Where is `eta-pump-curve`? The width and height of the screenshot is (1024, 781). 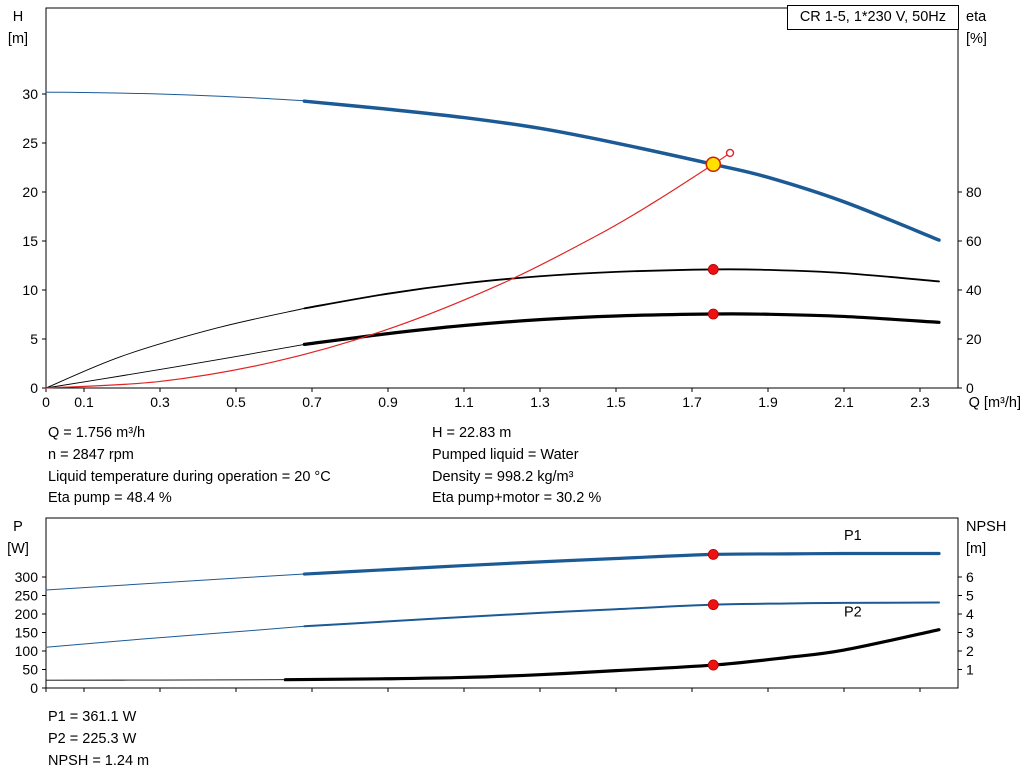 eta-pump-curve is located at coordinates (621, 289).